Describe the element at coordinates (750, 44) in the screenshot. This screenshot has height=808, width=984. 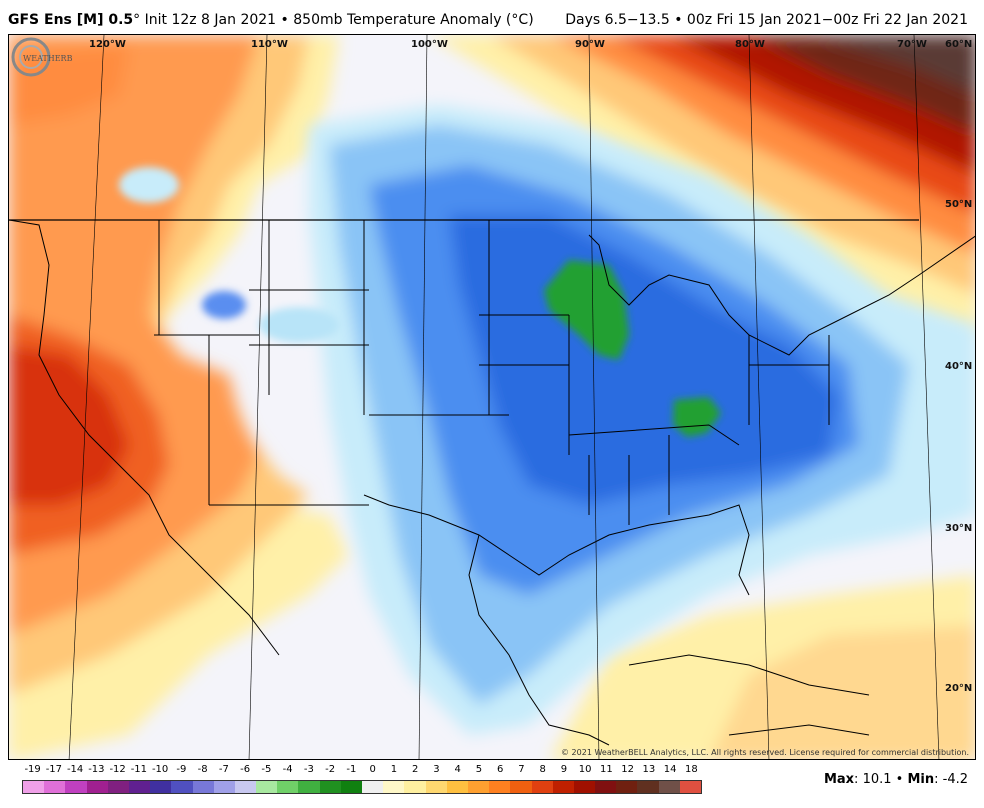
I see `lon-label: 80°W` at that location.